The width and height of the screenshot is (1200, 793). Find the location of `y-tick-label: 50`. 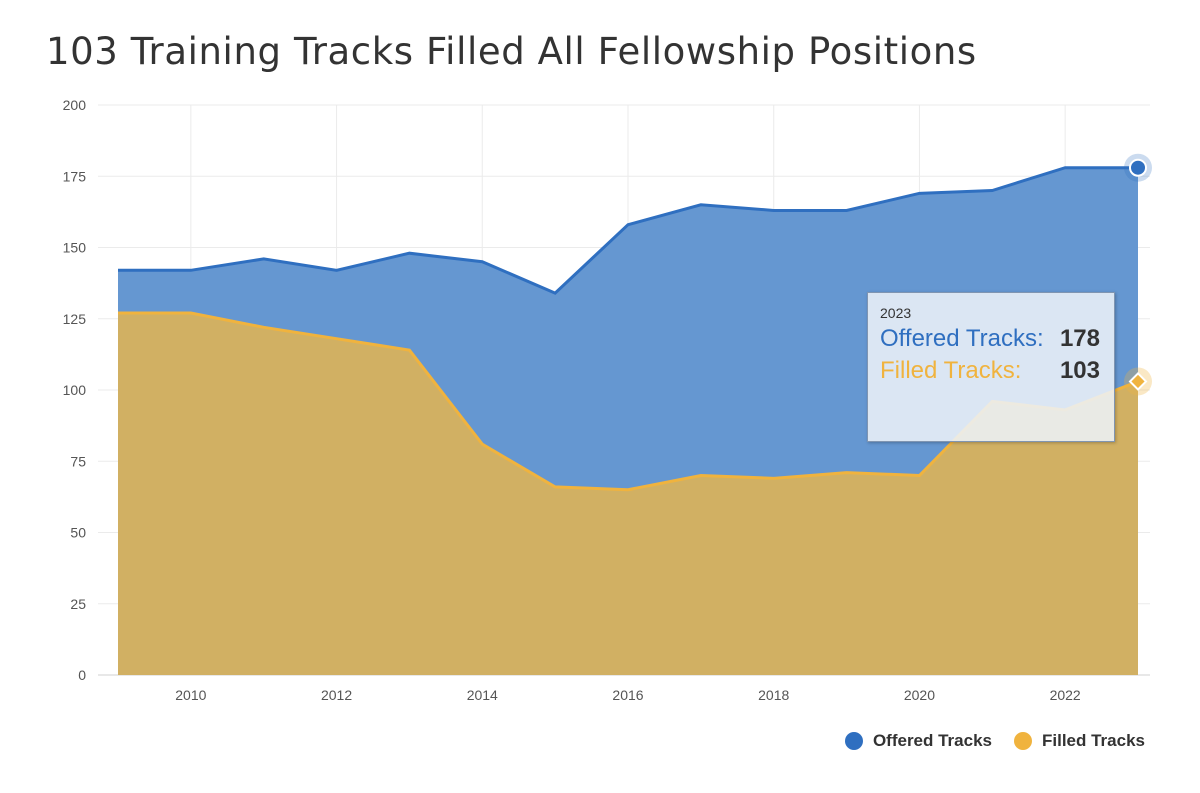

y-tick-label: 50 is located at coordinates (78, 533).